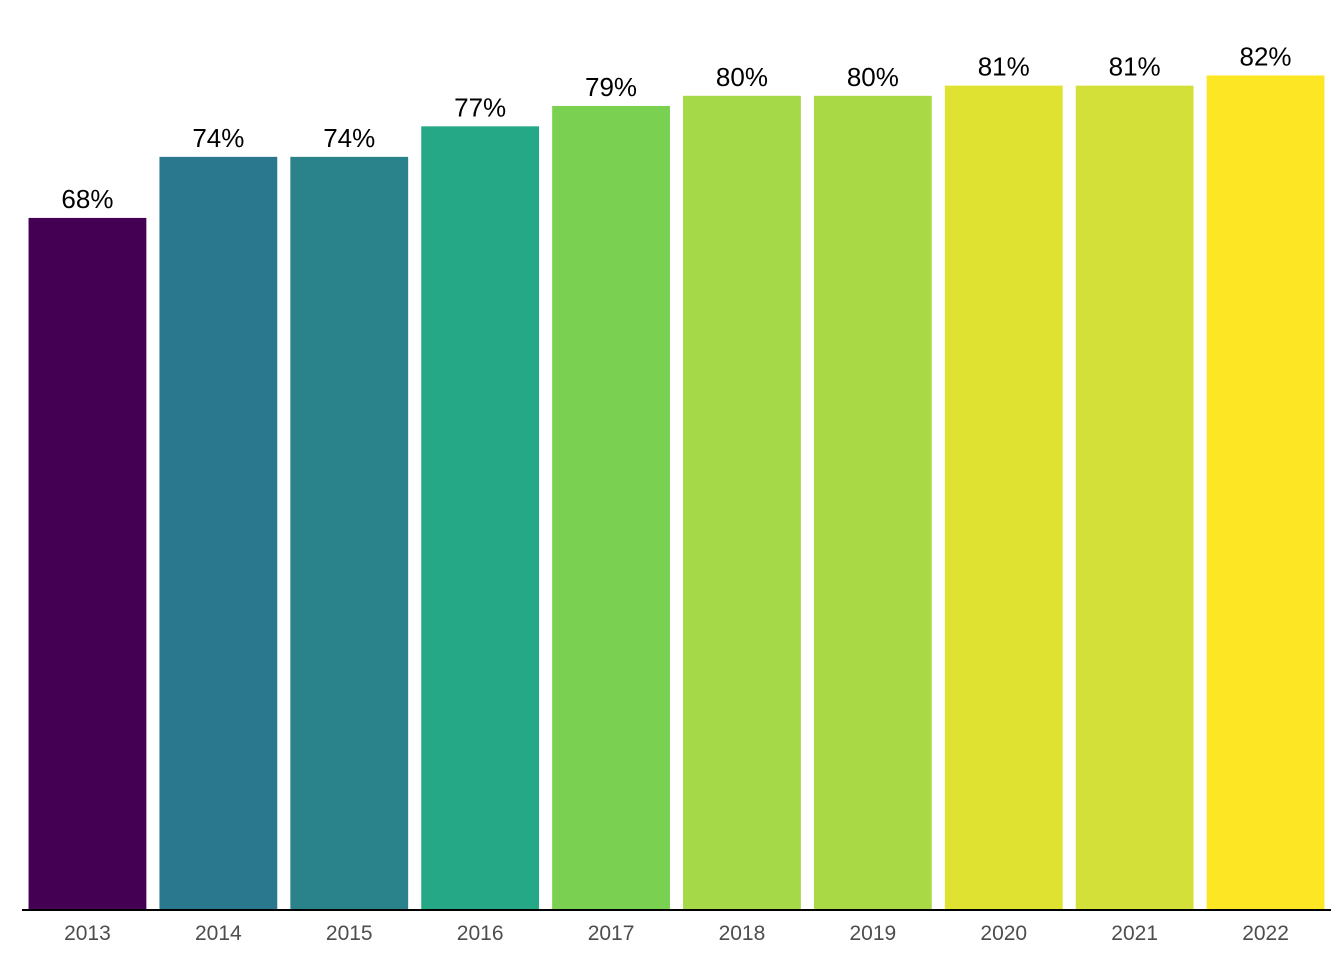 The height and width of the screenshot is (960, 1344). What do you see at coordinates (1266, 56) in the screenshot?
I see `bar-value-label-2022: 82%` at bounding box center [1266, 56].